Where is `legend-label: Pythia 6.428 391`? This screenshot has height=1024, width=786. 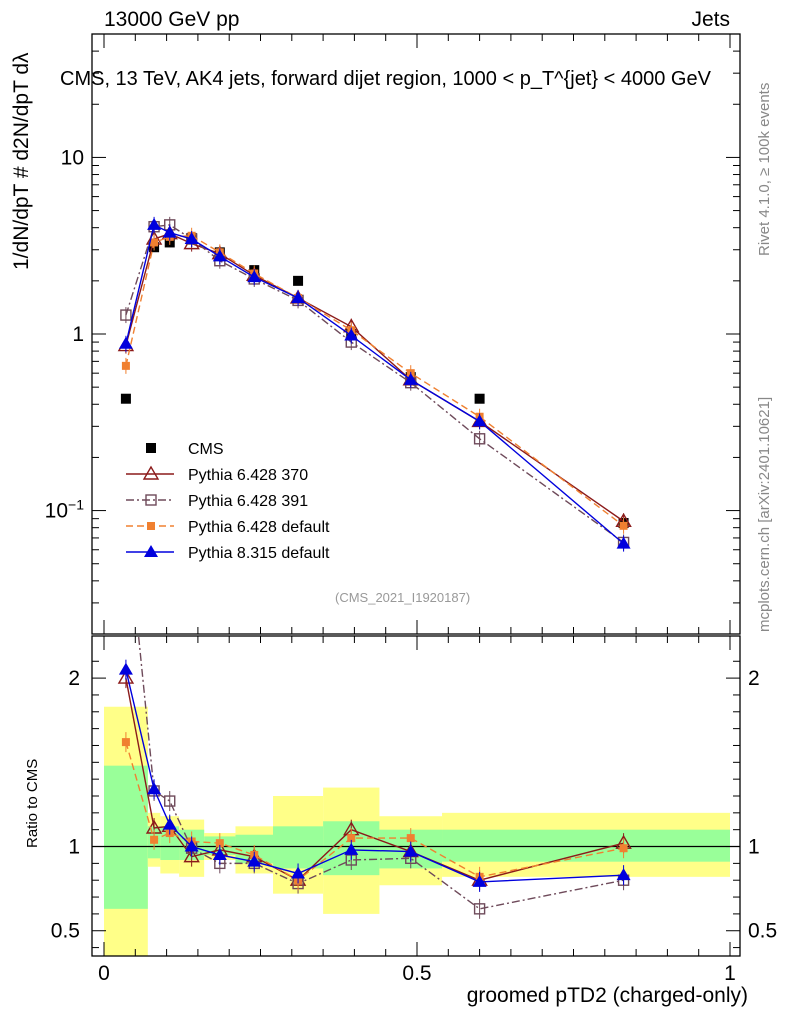
legend-label: Pythia 6.428 391 is located at coordinates (248, 501).